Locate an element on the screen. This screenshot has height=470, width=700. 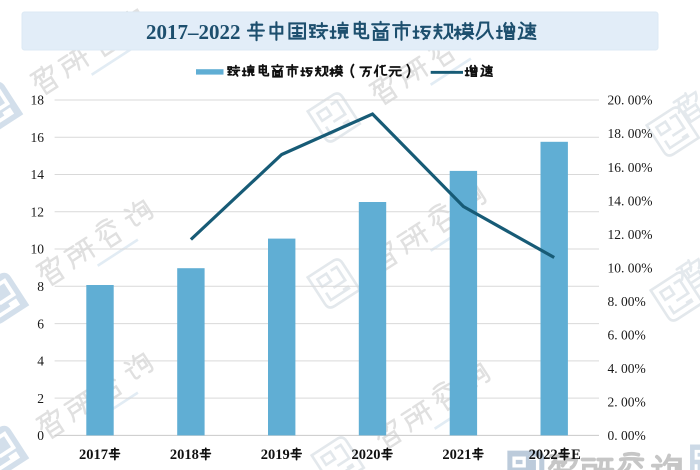
svg-text: 18. 00% is located at coordinates (630, 133).